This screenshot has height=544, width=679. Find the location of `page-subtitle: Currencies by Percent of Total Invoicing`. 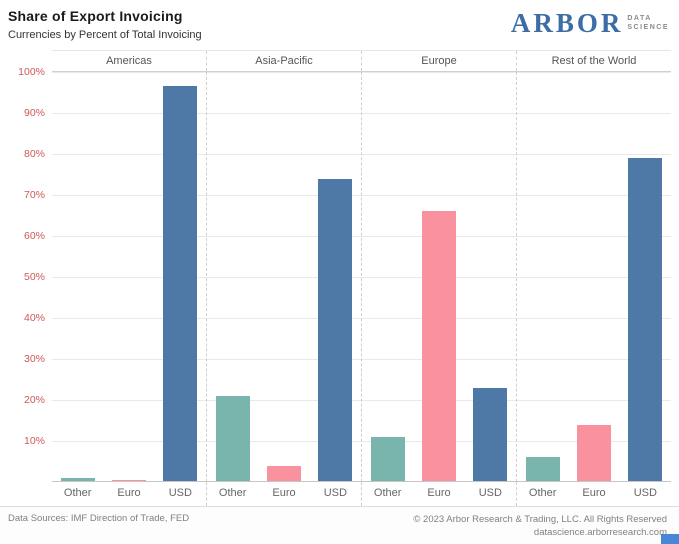

page-subtitle: Currencies by Percent of Total Invoicing is located at coordinates (105, 35).